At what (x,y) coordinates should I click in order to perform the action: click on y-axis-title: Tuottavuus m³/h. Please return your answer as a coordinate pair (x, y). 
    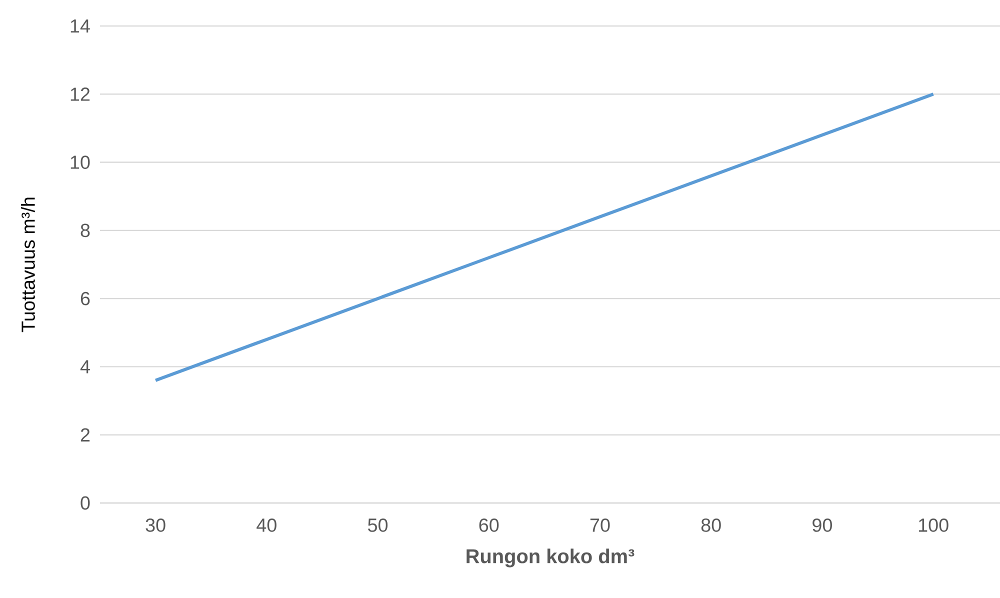
    Looking at the image, I should click on (28, 265).